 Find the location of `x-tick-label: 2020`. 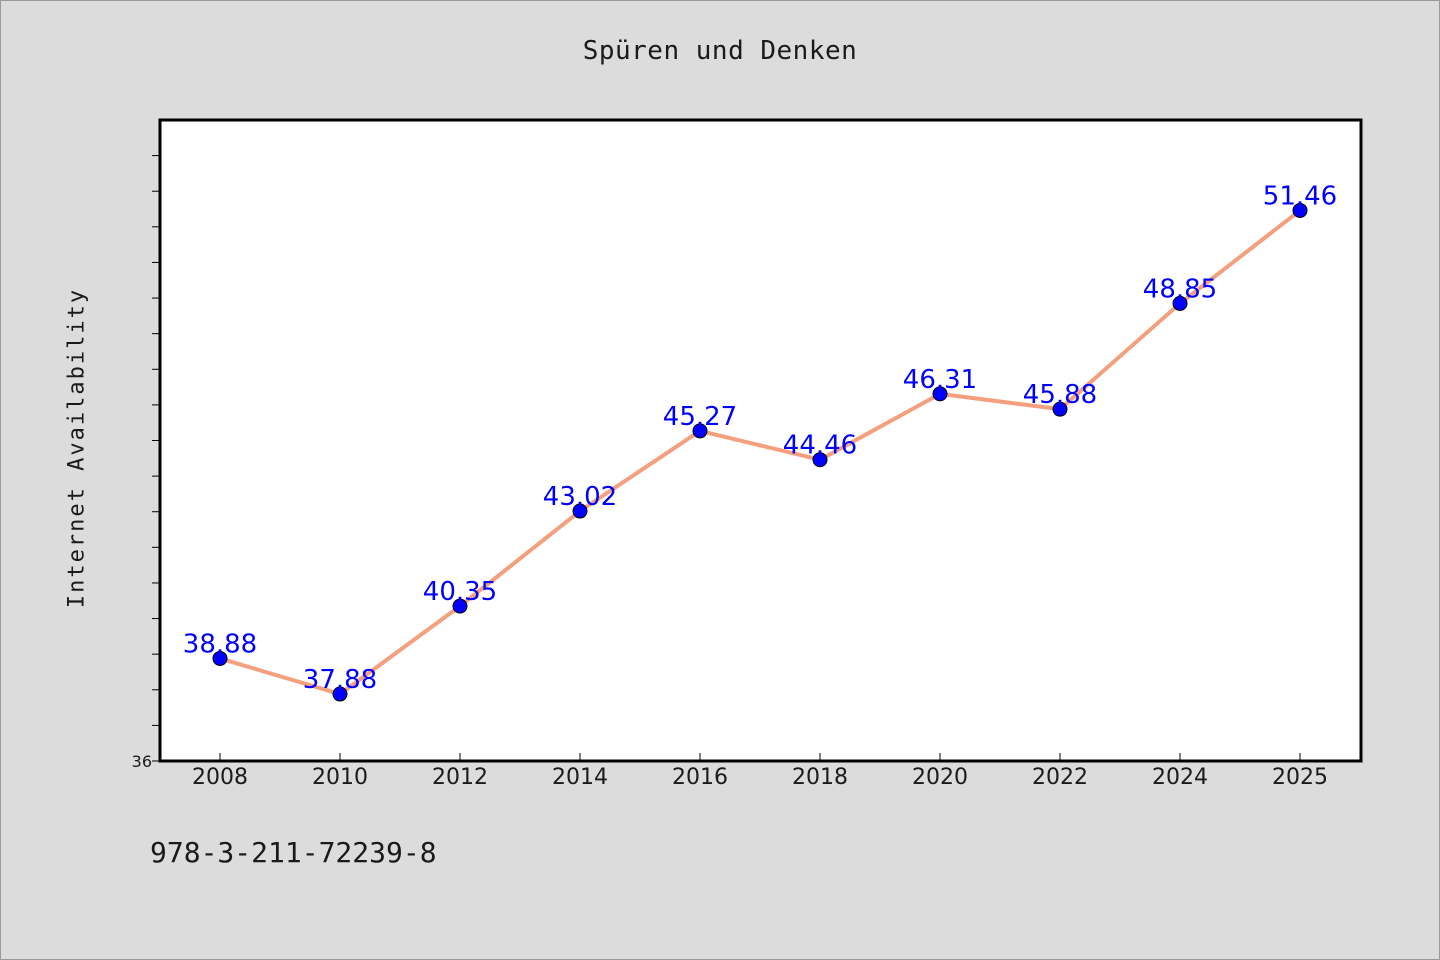

x-tick-label: 2020 is located at coordinates (940, 777).